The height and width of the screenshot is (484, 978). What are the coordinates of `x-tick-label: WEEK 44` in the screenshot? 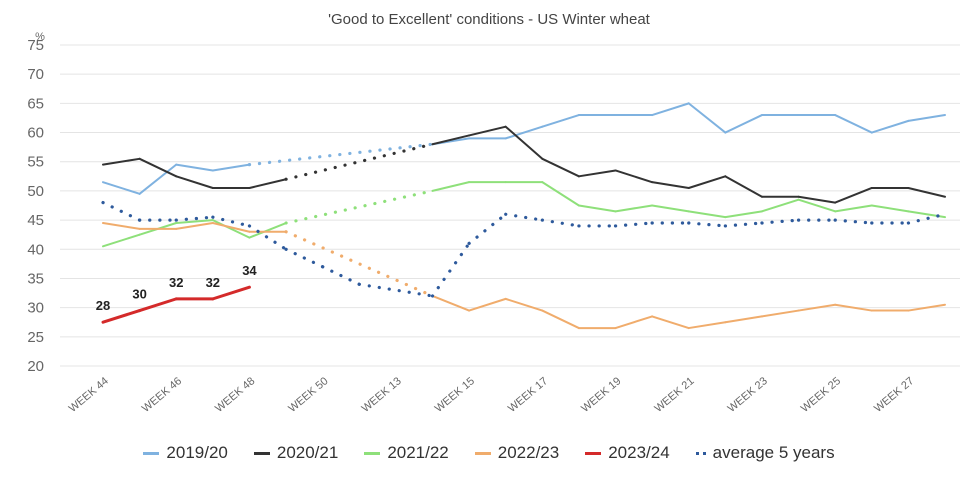 It's located at (89, 395).